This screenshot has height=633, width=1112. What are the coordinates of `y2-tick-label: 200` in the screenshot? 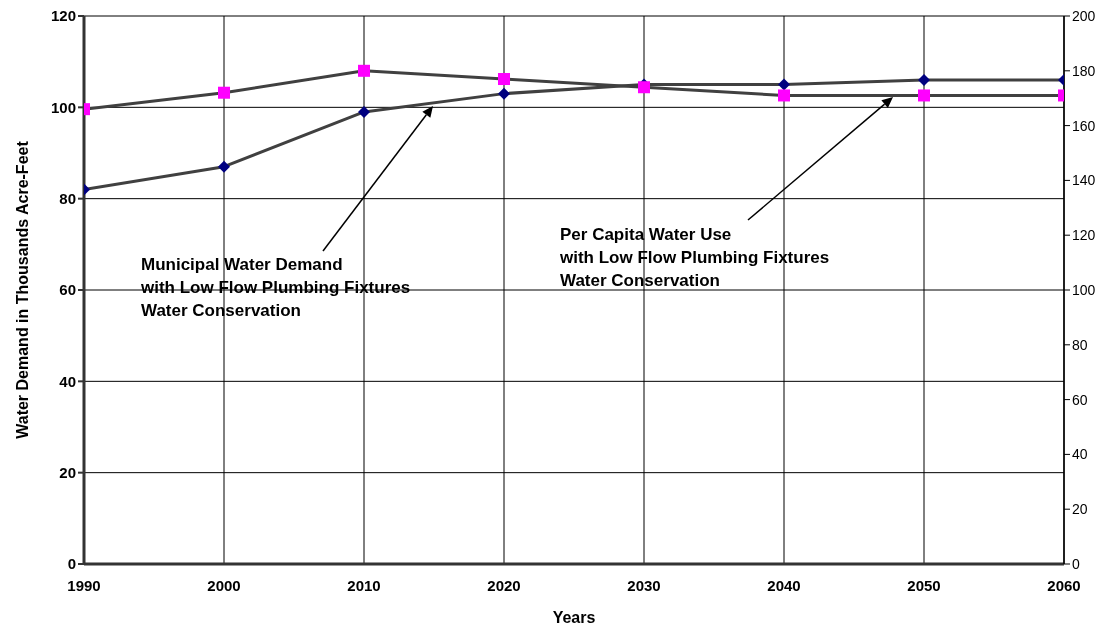 It's located at (1084, 15).